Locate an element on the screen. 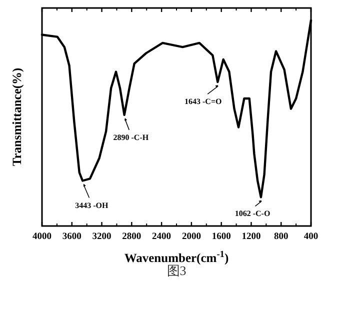 Image resolution: width=342 pixels, height=325 pixels. x-tick-label: 2800 is located at coordinates (132, 237).